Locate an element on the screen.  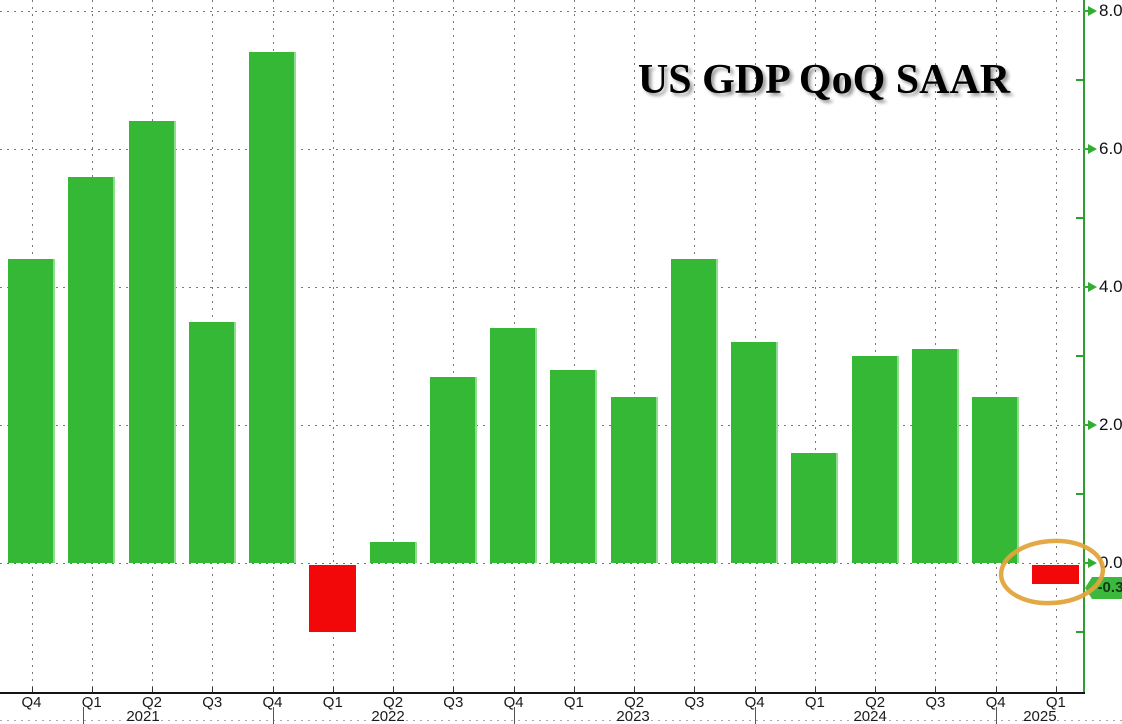
bar-q4-2024 is located at coordinates (996, 480).